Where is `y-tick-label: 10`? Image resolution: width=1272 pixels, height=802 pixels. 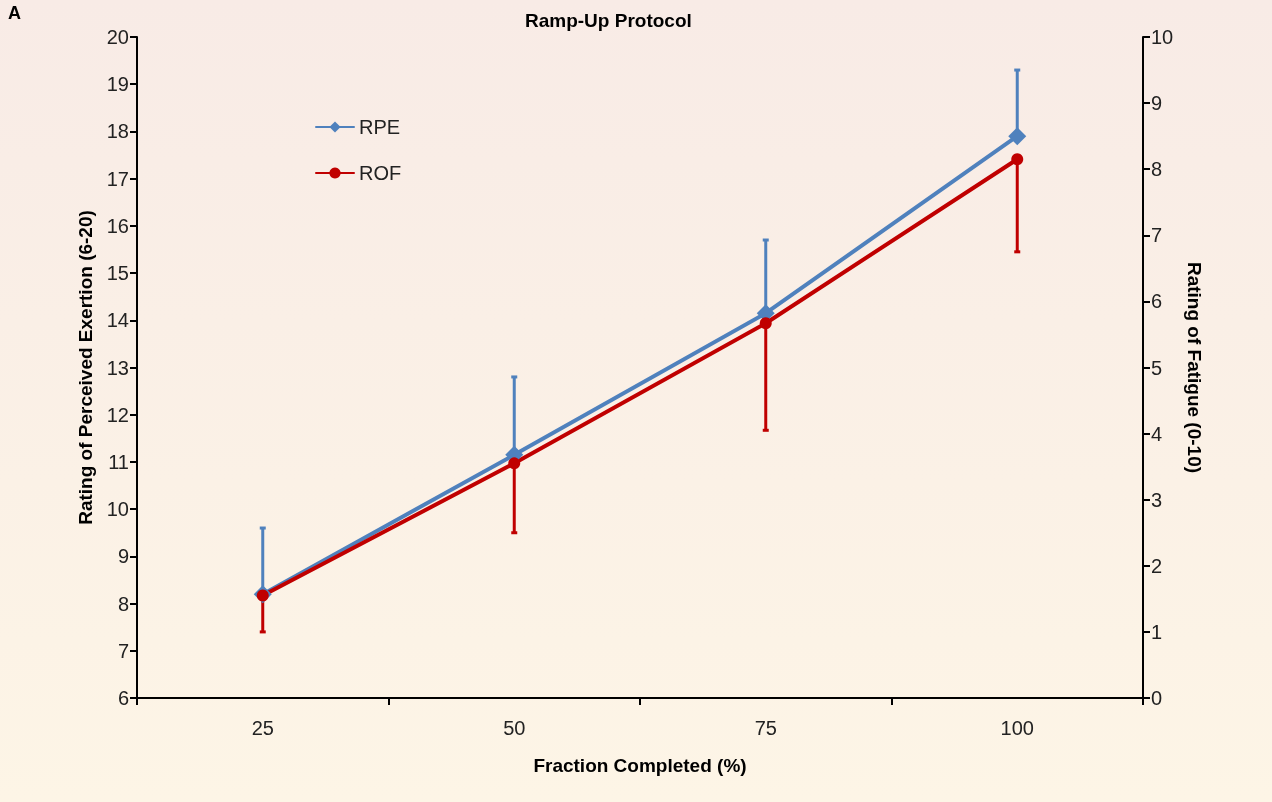 y-tick-label: 10 is located at coordinates (117, 509).